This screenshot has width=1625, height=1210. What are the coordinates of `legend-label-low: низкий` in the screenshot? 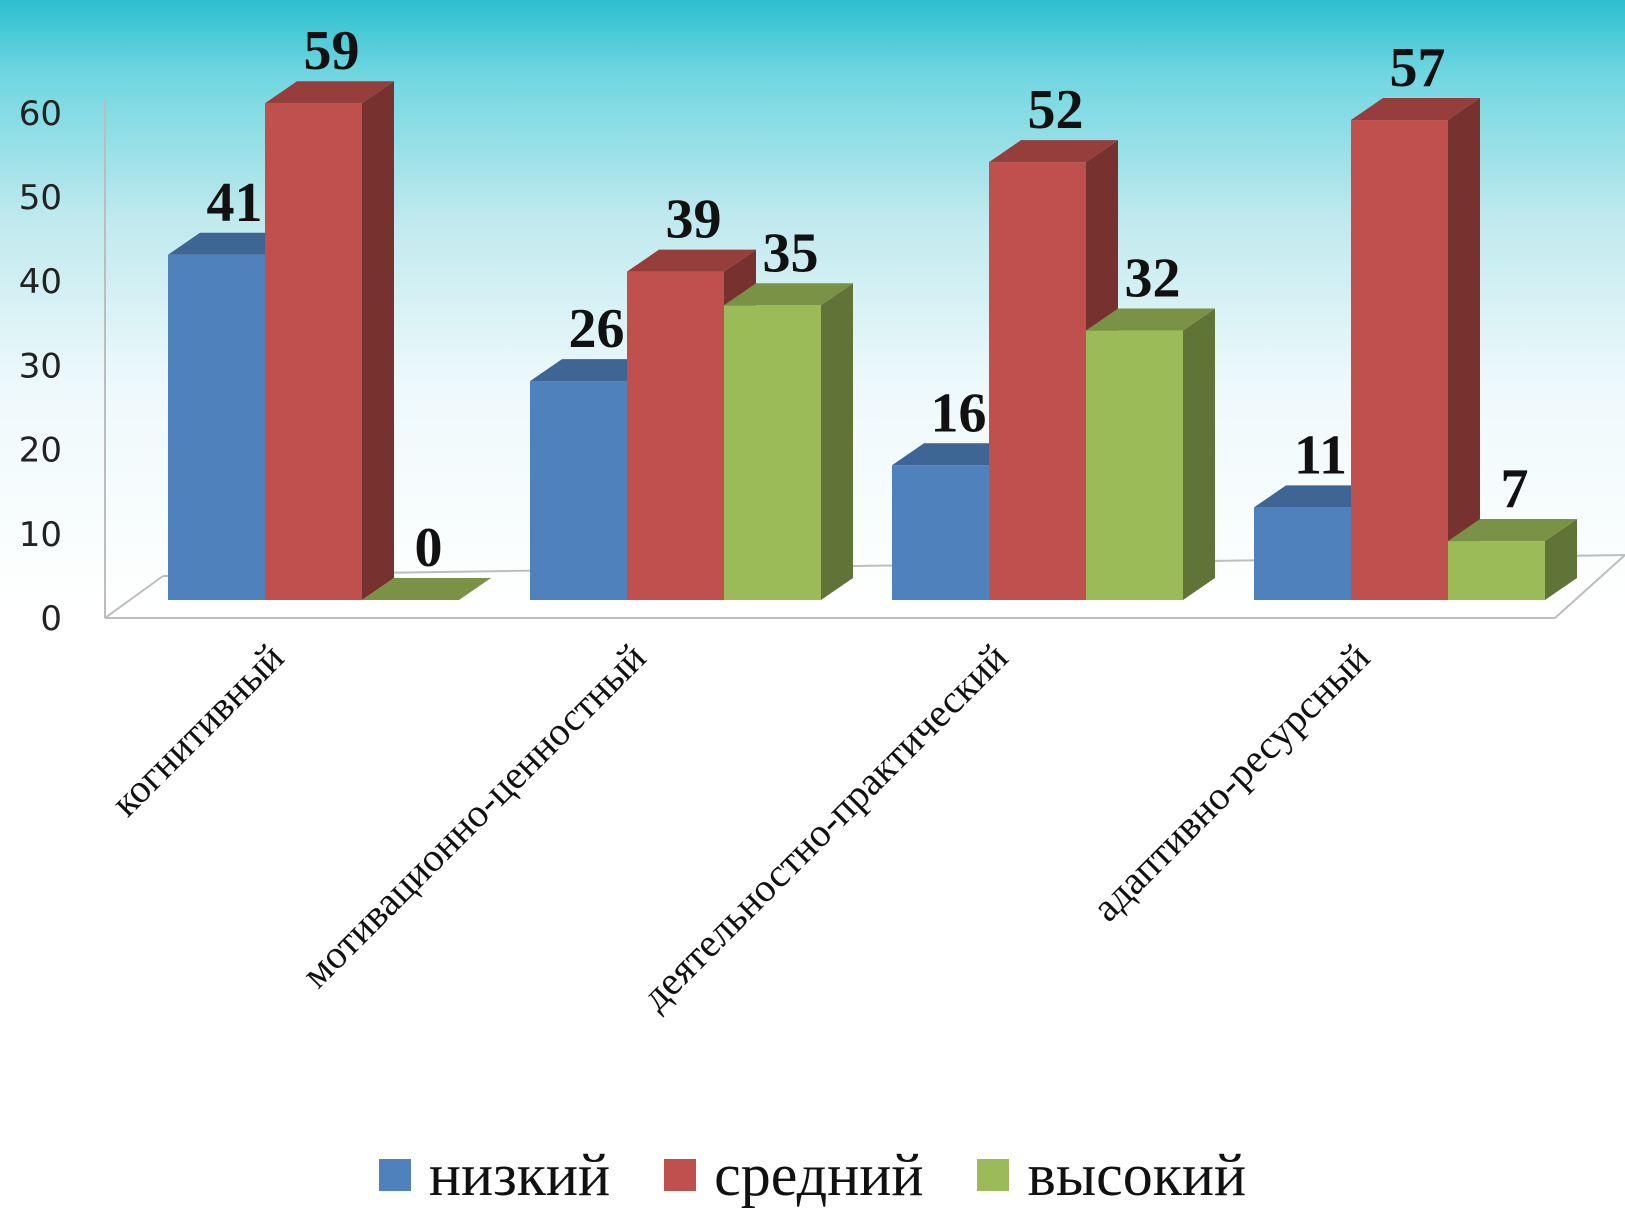 It's located at (519, 1175).